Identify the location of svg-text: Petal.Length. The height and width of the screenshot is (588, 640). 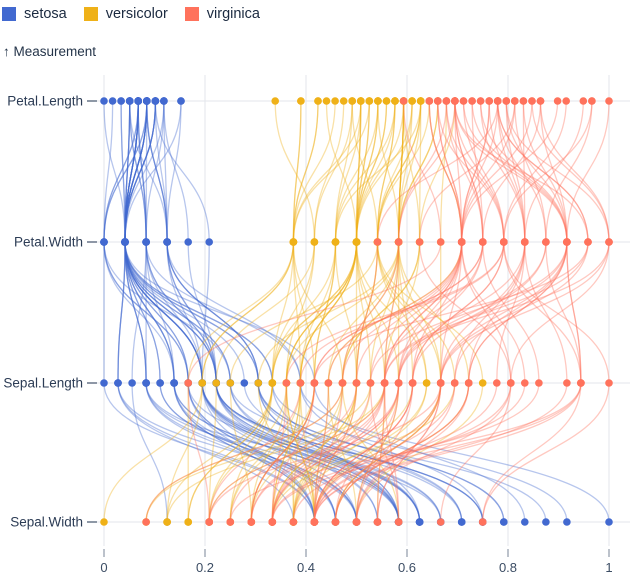
(45, 101).